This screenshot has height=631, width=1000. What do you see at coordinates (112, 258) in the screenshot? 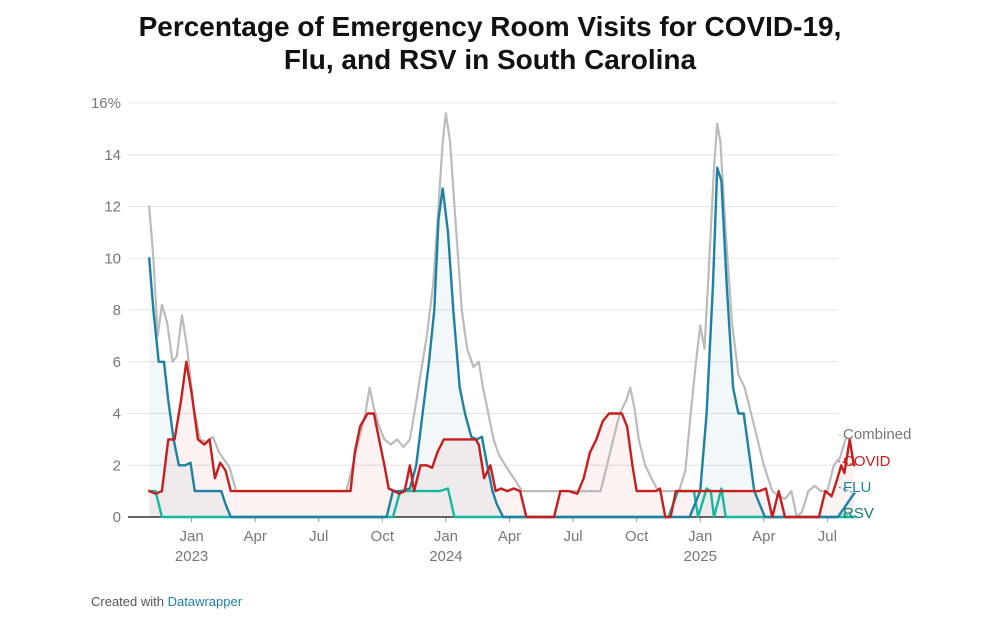
I see `y-tick-label-10: 10` at bounding box center [112, 258].